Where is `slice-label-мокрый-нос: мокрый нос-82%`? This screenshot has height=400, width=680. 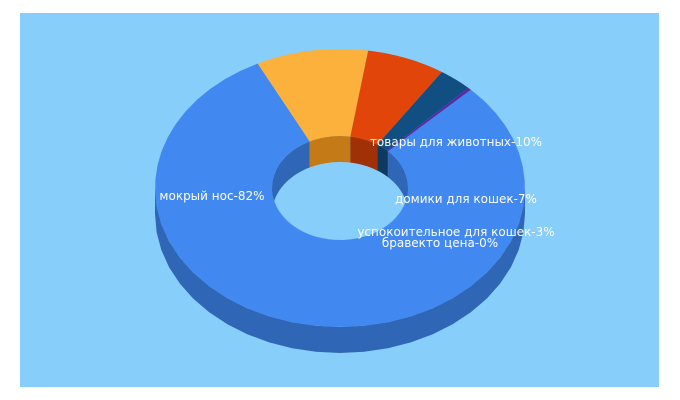 slice-label-мокрый-нос: мокрый нос-82% is located at coordinates (211, 196).